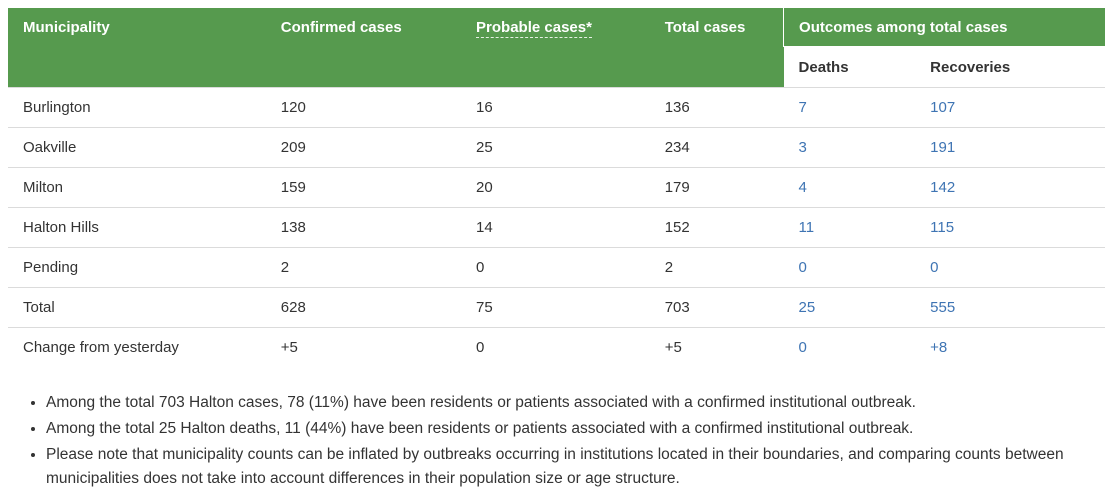 The image size is (1113, 496). I want to click on deaths-link: 4, so click(802, 187).